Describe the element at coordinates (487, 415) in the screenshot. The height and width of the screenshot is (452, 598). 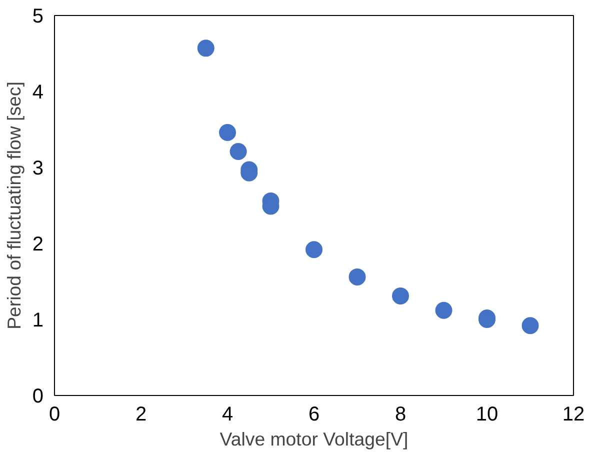
I see `x-tick-label: 10` at that location.